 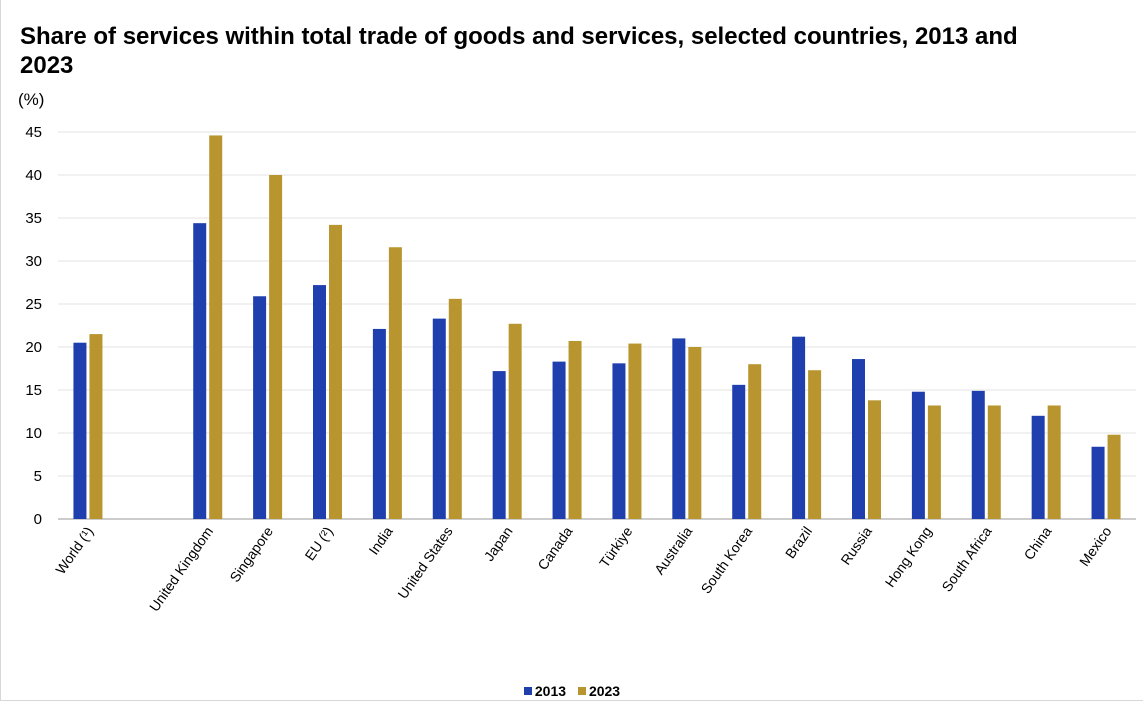 I want to click on legend-swatch-2013, so click(x=527, y=691).